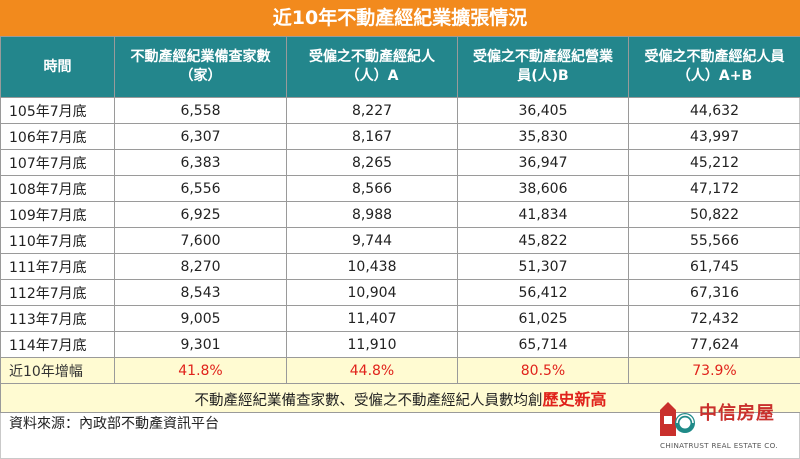 This screenshot has height=459, width=800. I want to click on cell-total-personnel: 47,172, so click(714, 188).